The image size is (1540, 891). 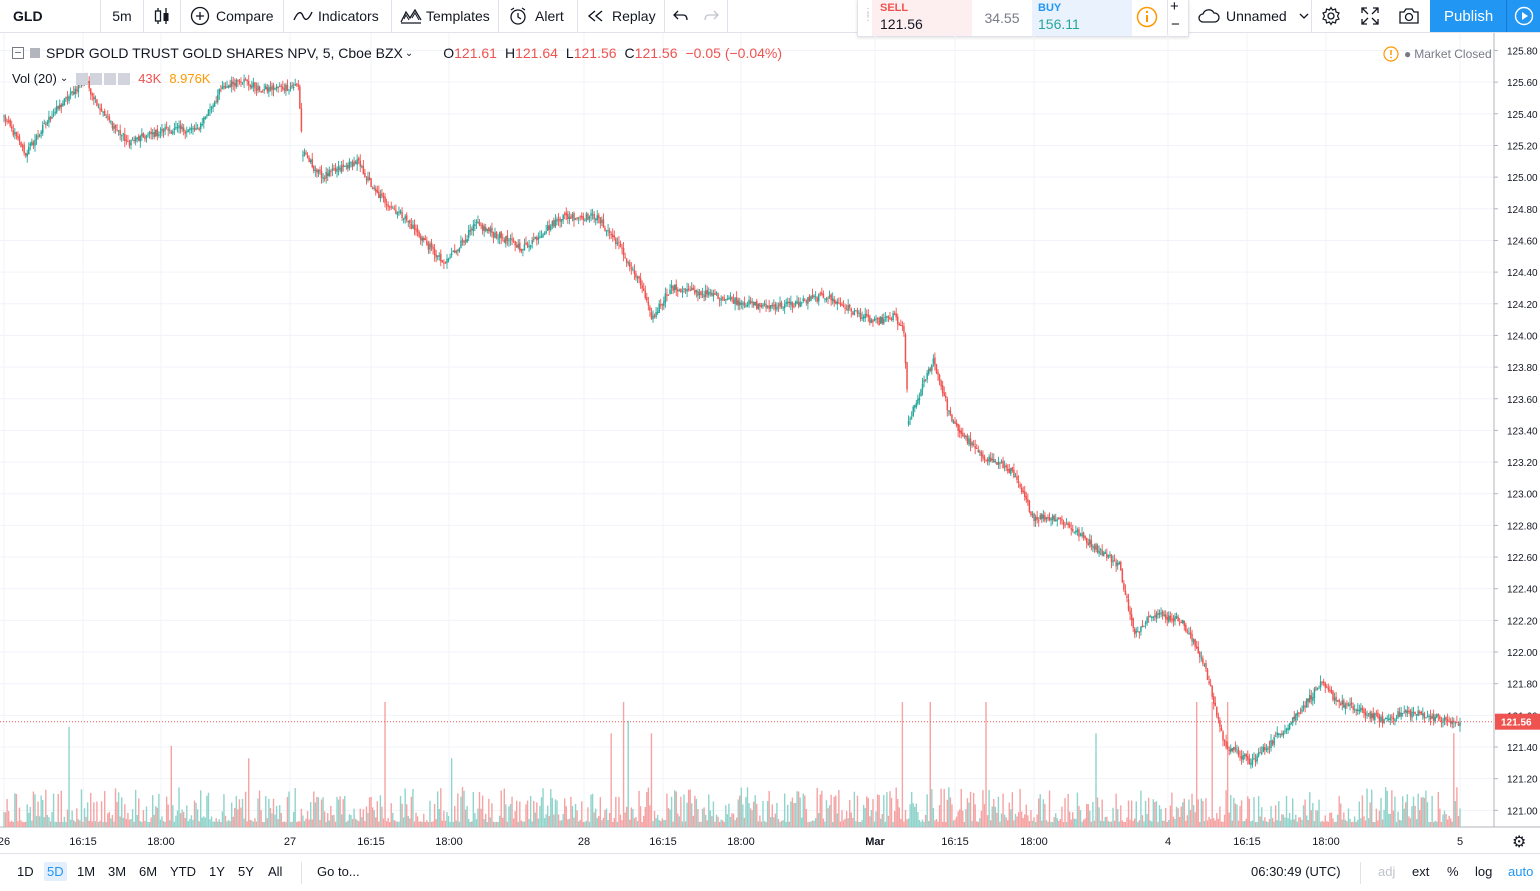 What do you see at coordinates (922, 18) in the screenshot?
I see `sell-button: SELL 121.56` at bounding box center [922, 18].